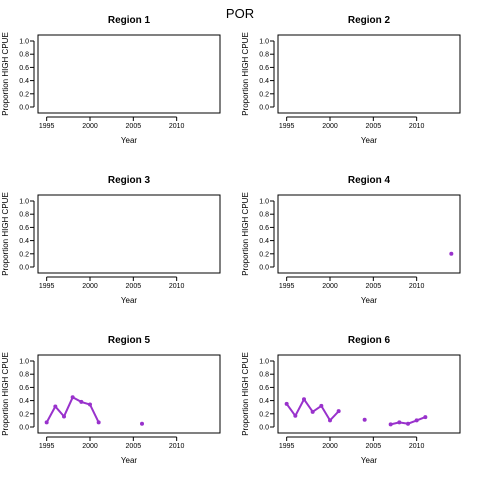 The width and height of the screenshot is (480, 480). What do you see at coordinates (73, 409) in the screenshot?
I see `series-line` at bounding box center [73, 409].